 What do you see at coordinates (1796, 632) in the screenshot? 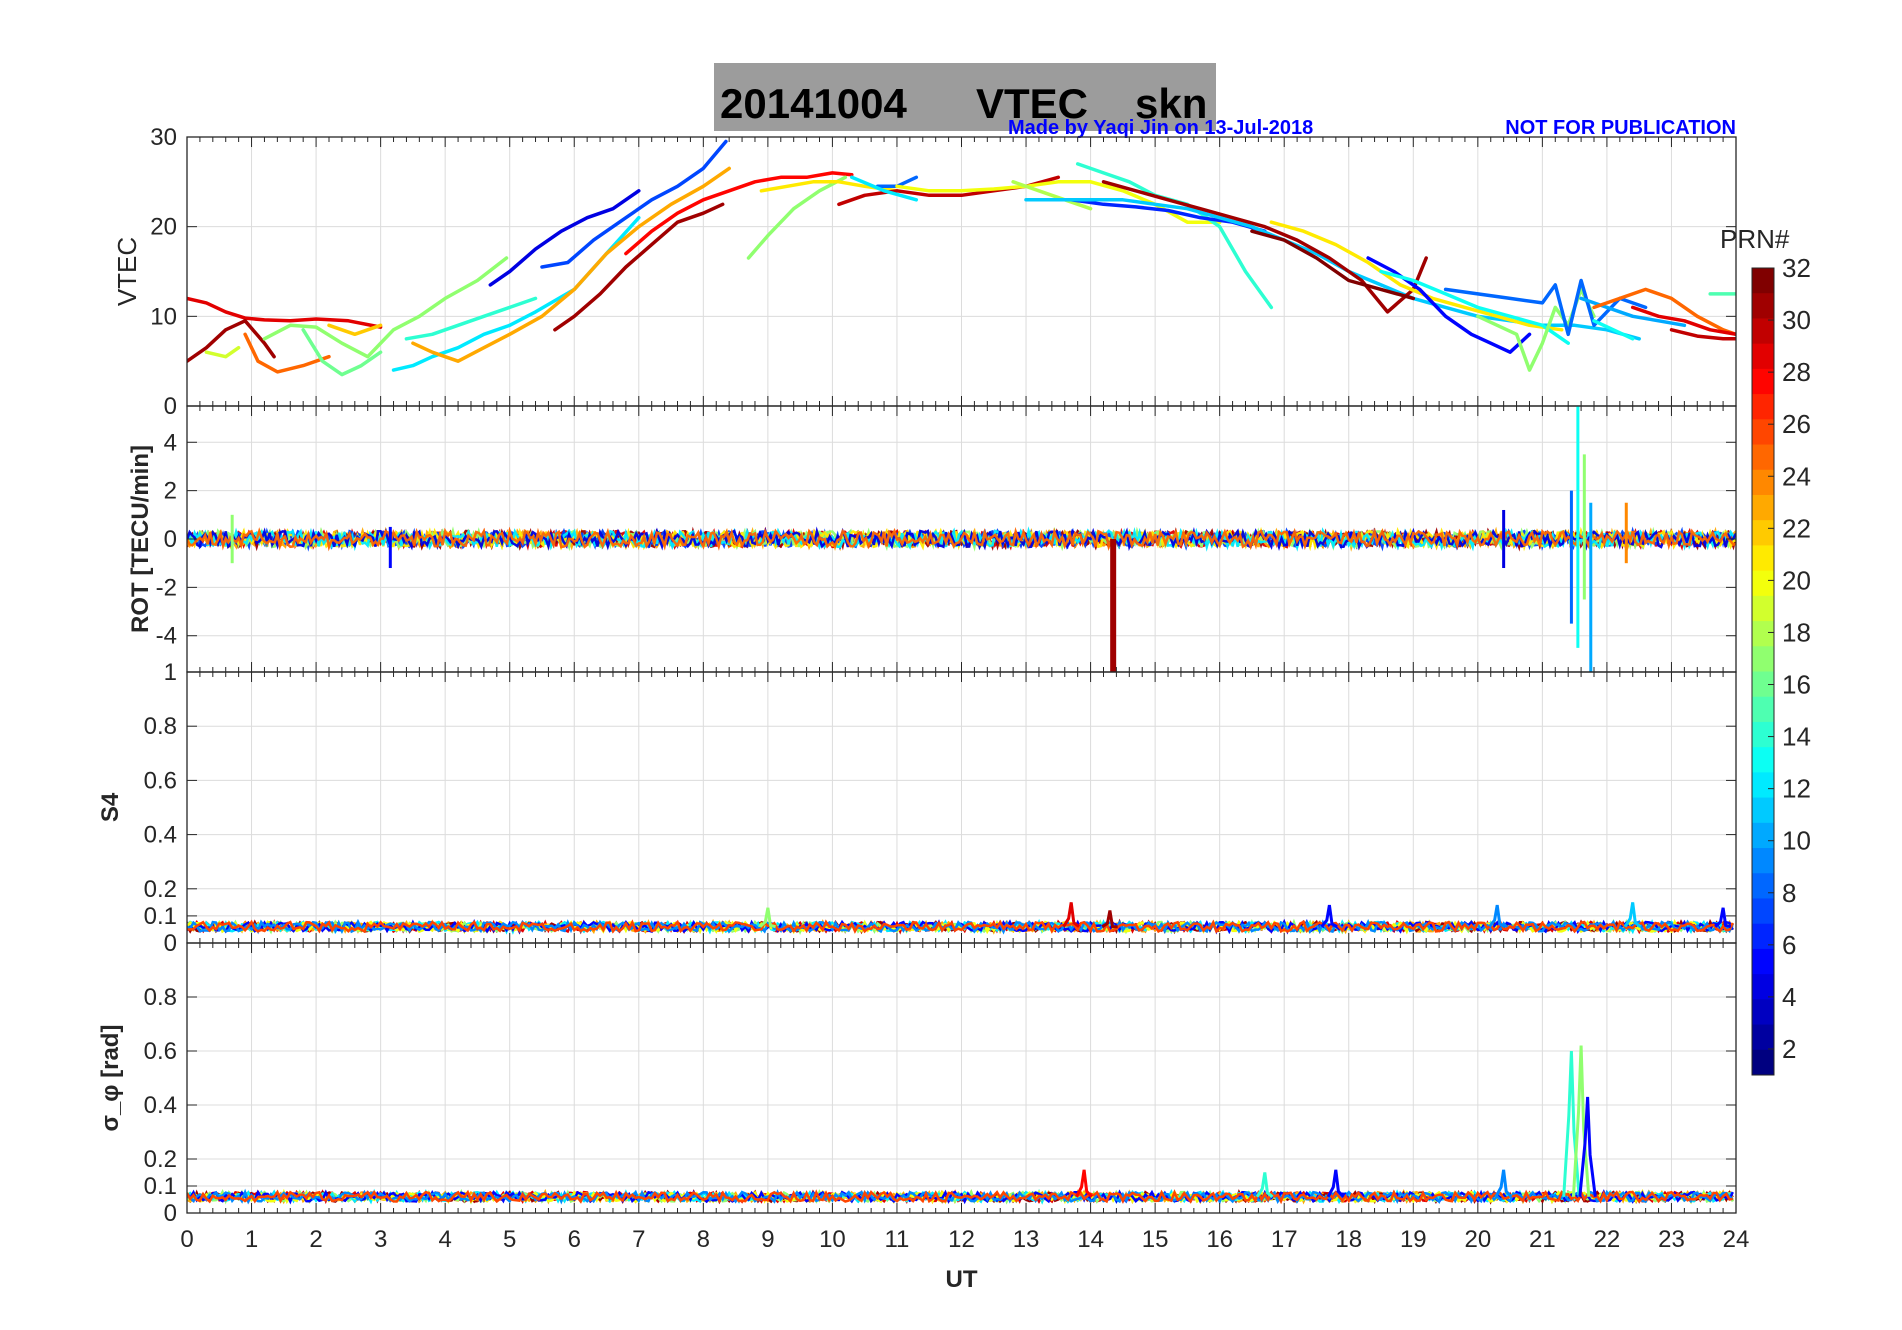
I see `colorbar-tick-label: 18` at bounding box center [1796, 632].